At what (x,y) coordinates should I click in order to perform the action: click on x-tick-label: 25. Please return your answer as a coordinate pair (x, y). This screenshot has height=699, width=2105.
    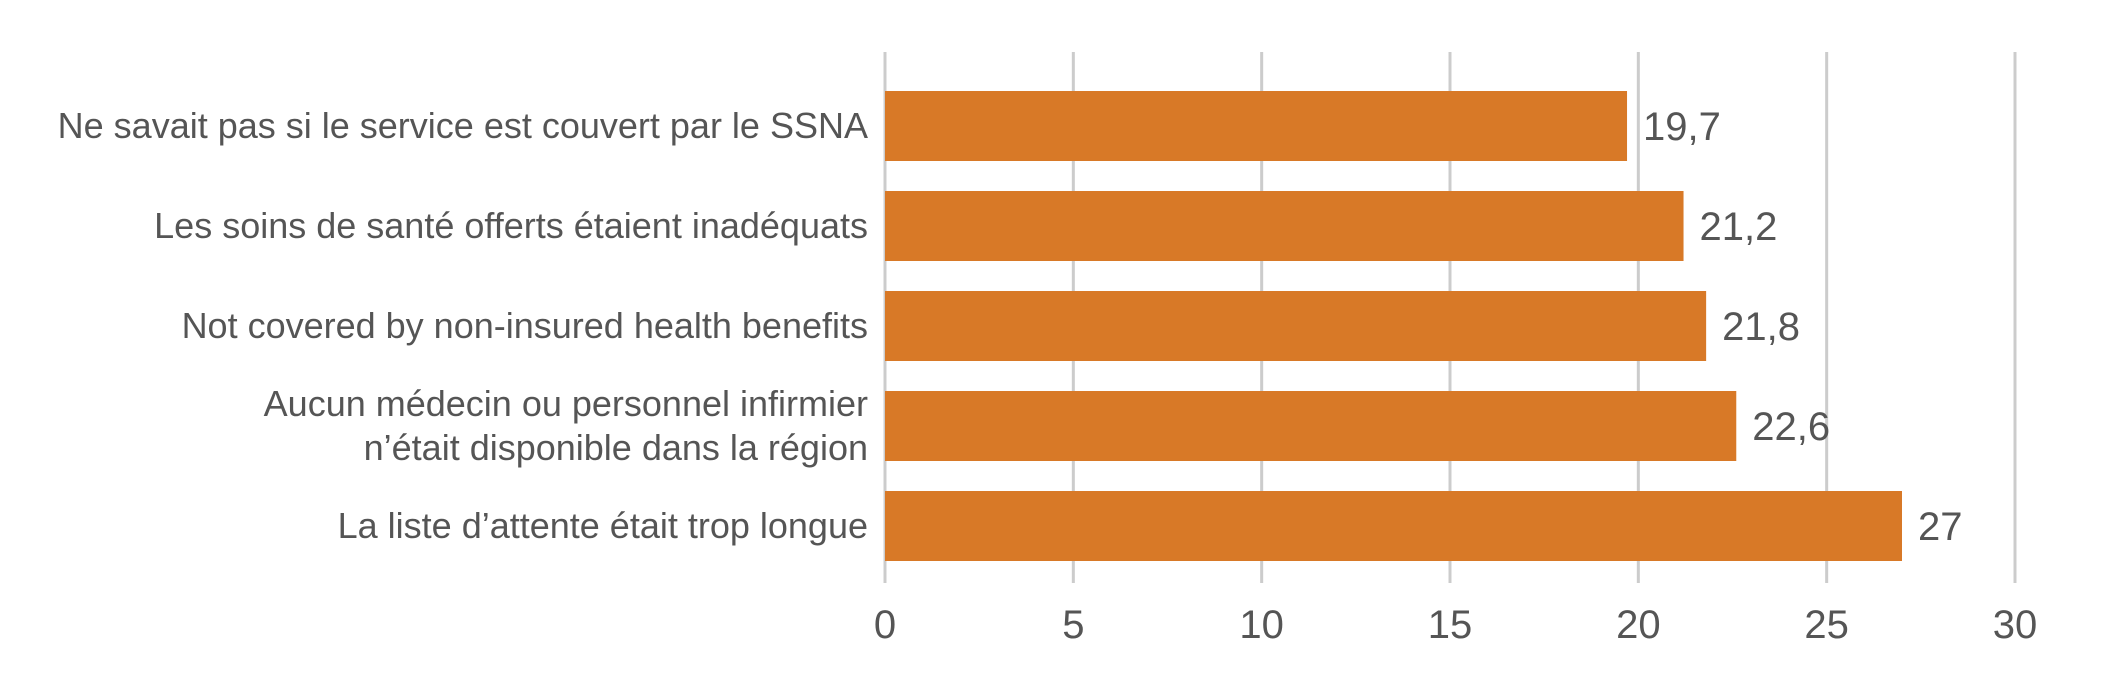
    Looking at the image, I should click on (1826, 625).